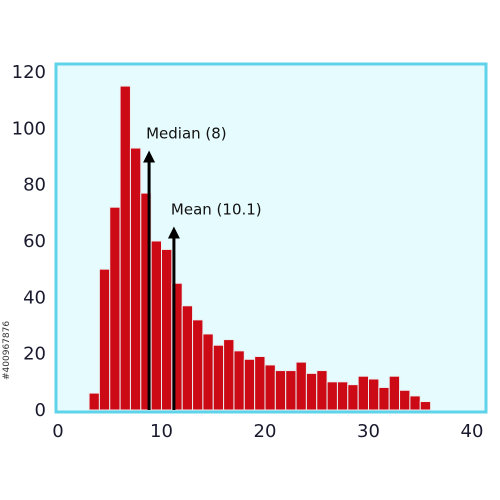 This screenshot has width=500, height=500. I want to click on y-tick-label: 120, so click(29, 72).